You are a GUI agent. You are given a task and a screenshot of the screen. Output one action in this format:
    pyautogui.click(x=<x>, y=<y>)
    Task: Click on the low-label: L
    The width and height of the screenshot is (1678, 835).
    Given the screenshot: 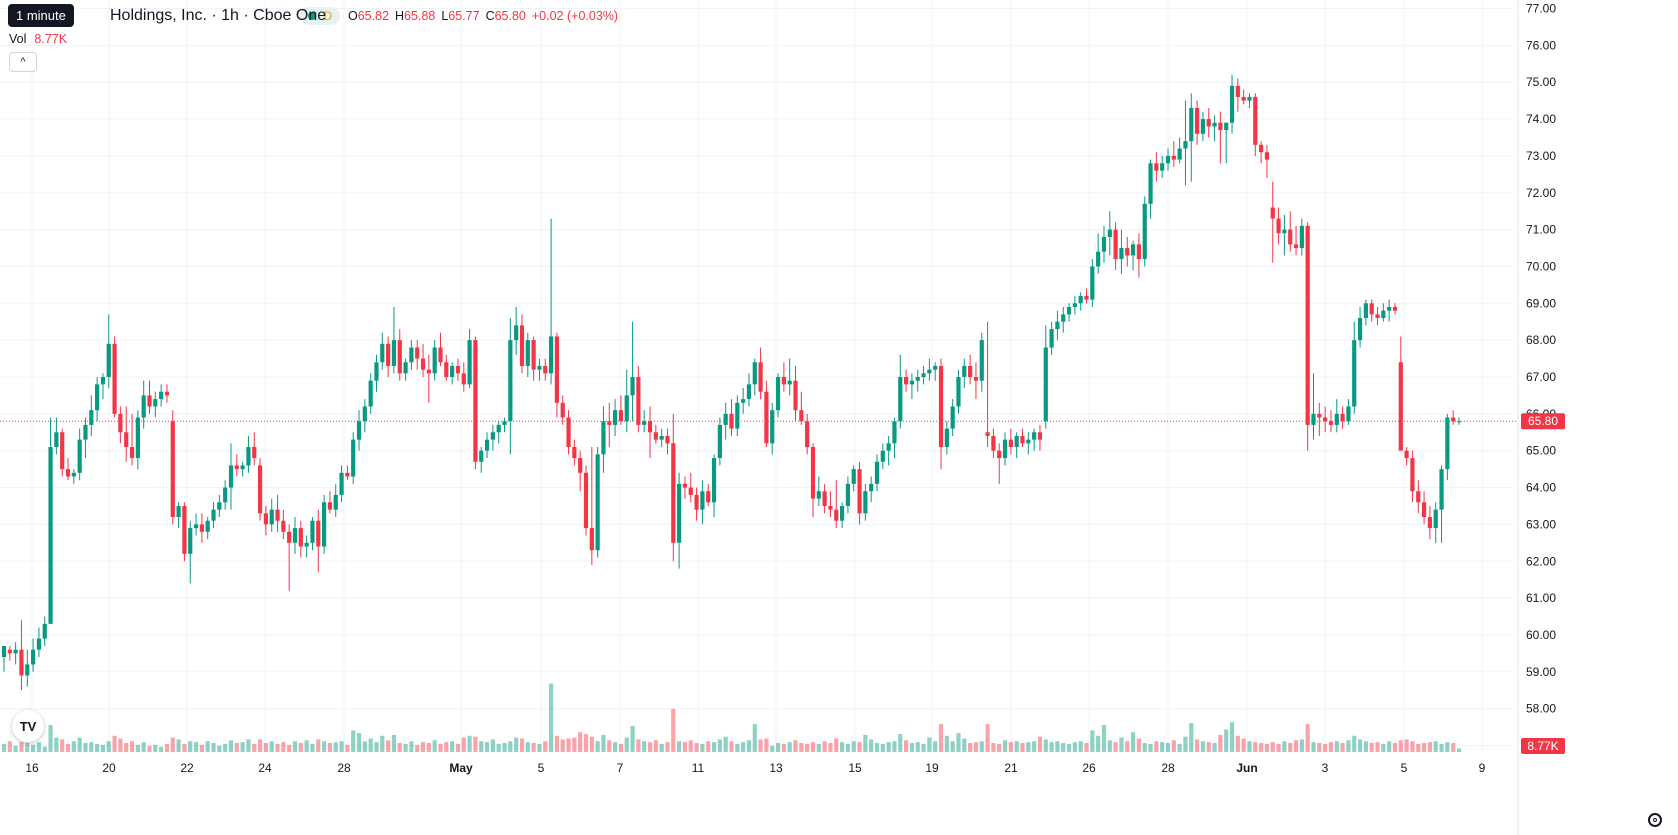 What is the action you would take?
    pyautogui.click(x=445, y=16)
    